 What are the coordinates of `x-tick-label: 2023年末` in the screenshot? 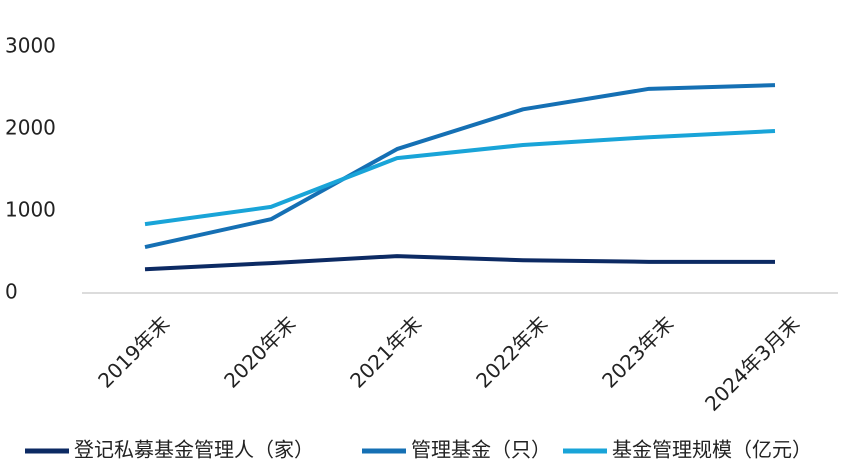 It's located at (637, 351).